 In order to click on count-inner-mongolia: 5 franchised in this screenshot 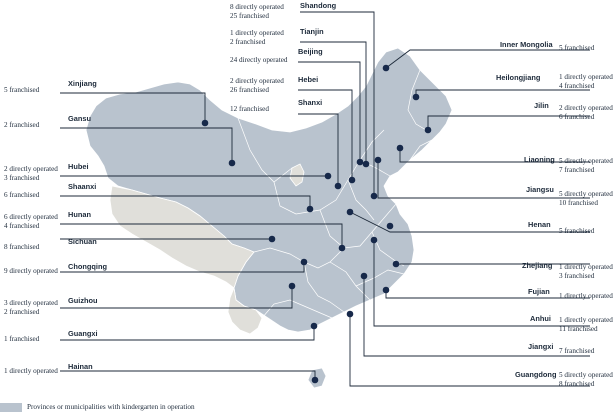, I will do `click(576, 48)`.